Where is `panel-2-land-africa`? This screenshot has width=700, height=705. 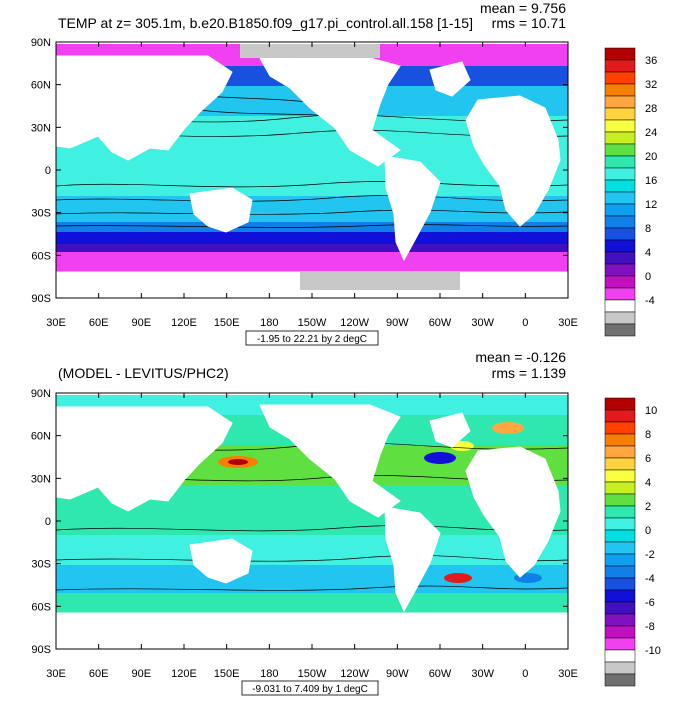
panel-2-land-africa is located at coordinates (513, 512).